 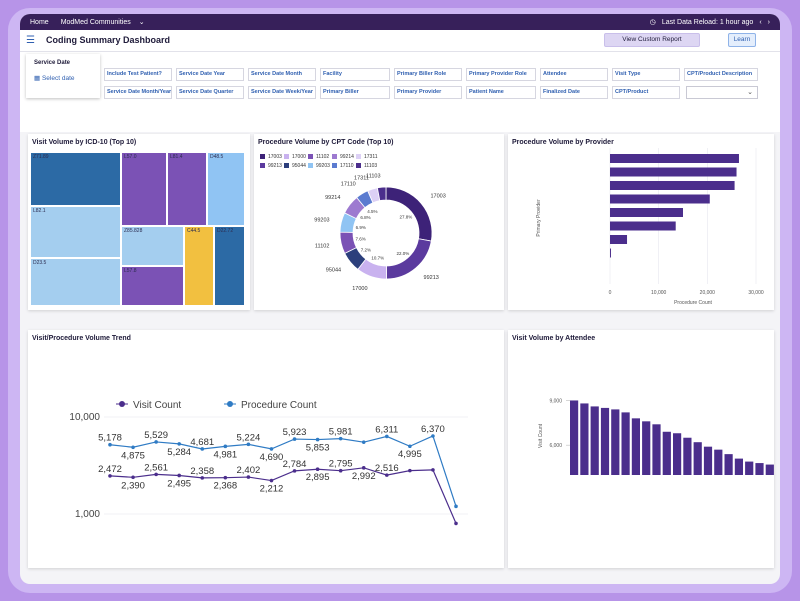 I want to click on cpt-panel-title: Procedure Volume by CPT Code (Top 10), so click(x=326, y=142).